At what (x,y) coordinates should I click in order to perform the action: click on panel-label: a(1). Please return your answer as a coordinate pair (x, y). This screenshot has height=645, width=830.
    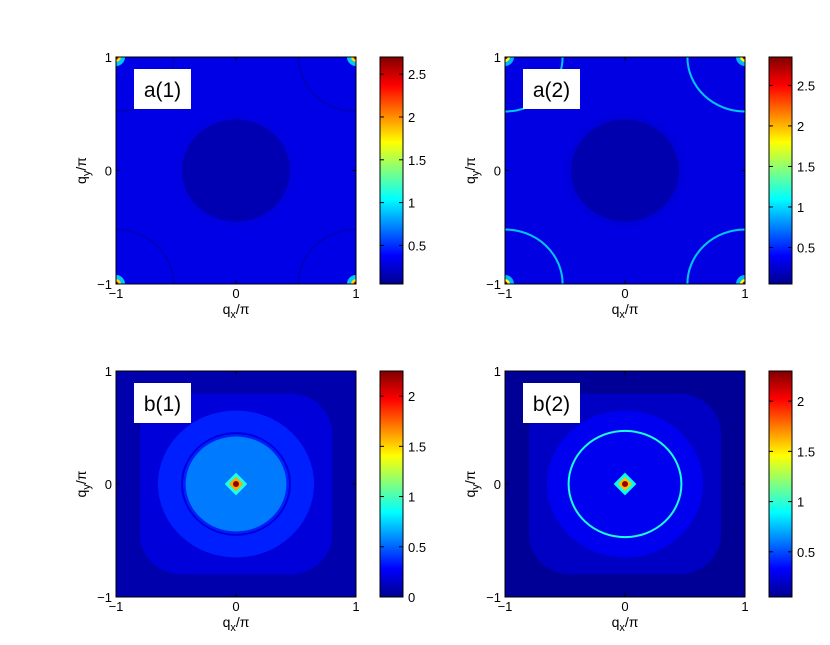
    Looking at the image, I should click on (162, 90).